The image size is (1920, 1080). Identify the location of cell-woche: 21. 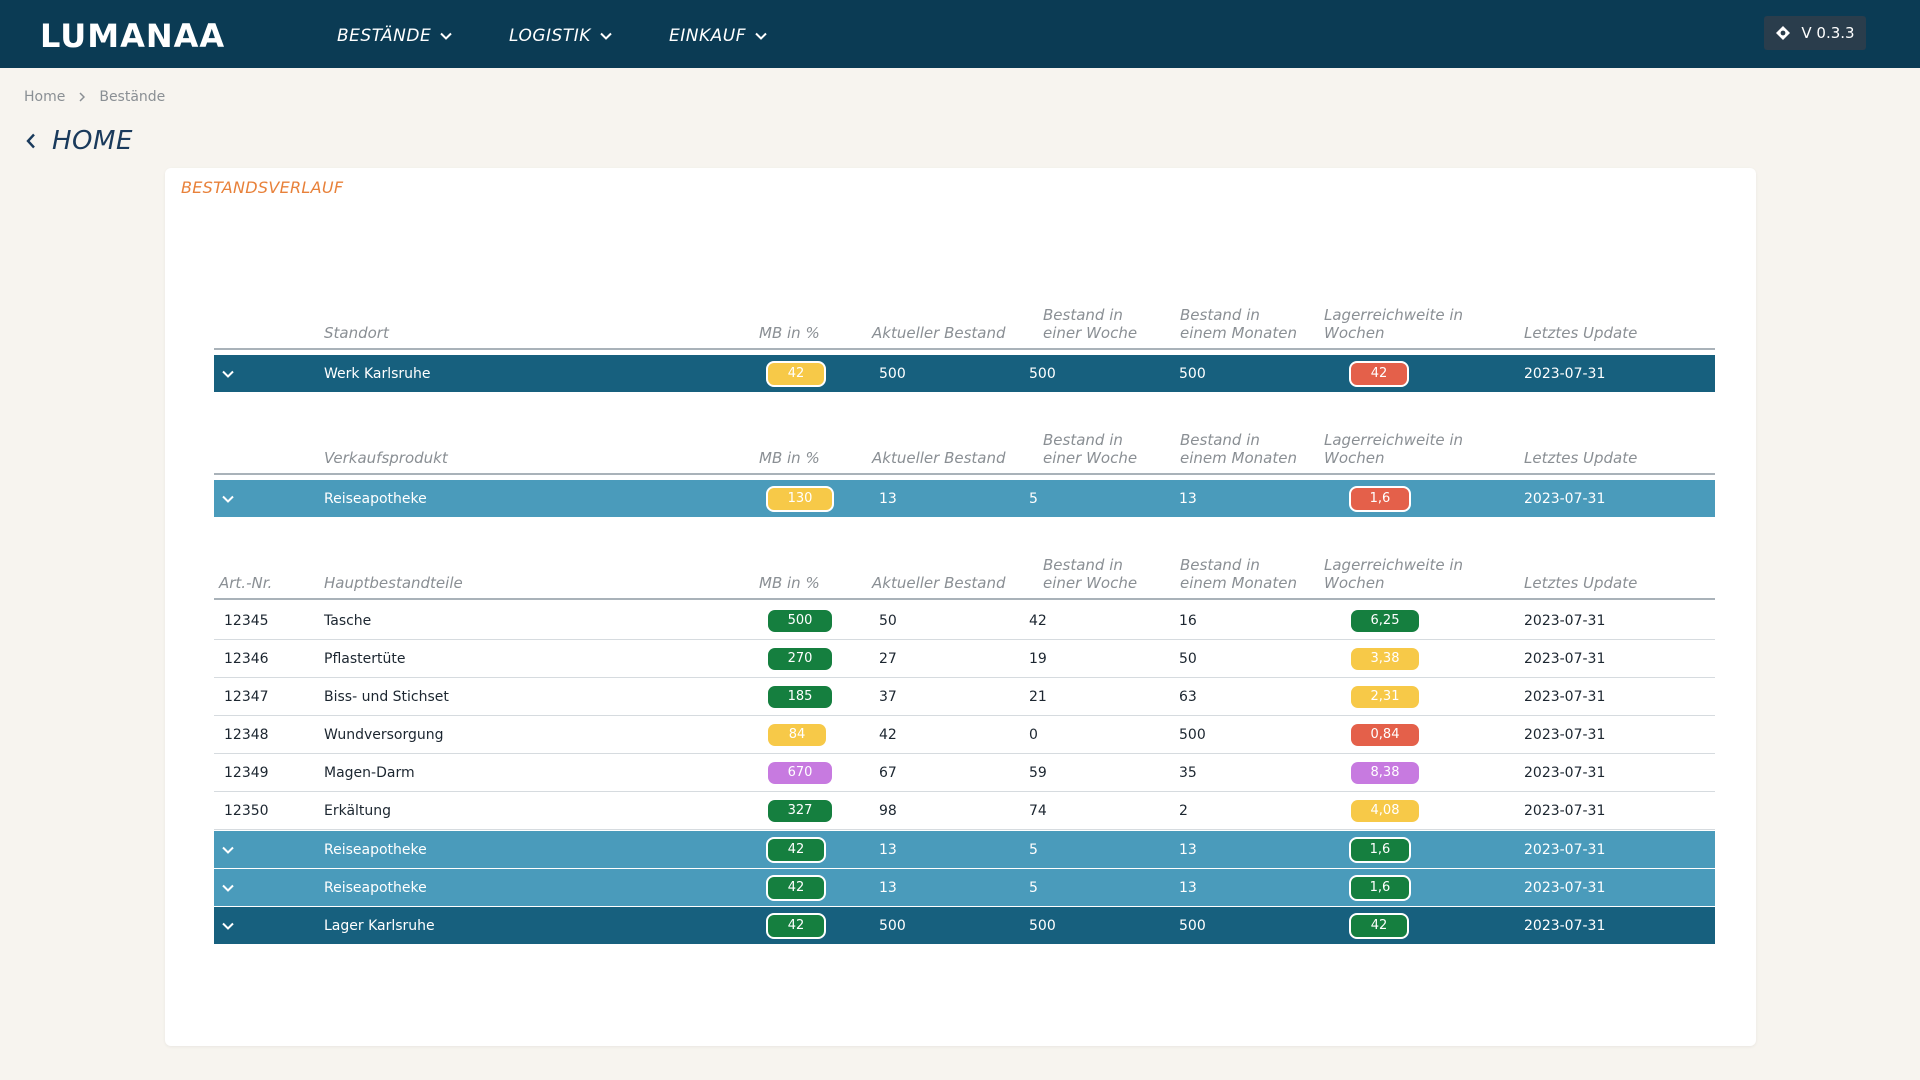
(1038, 696).